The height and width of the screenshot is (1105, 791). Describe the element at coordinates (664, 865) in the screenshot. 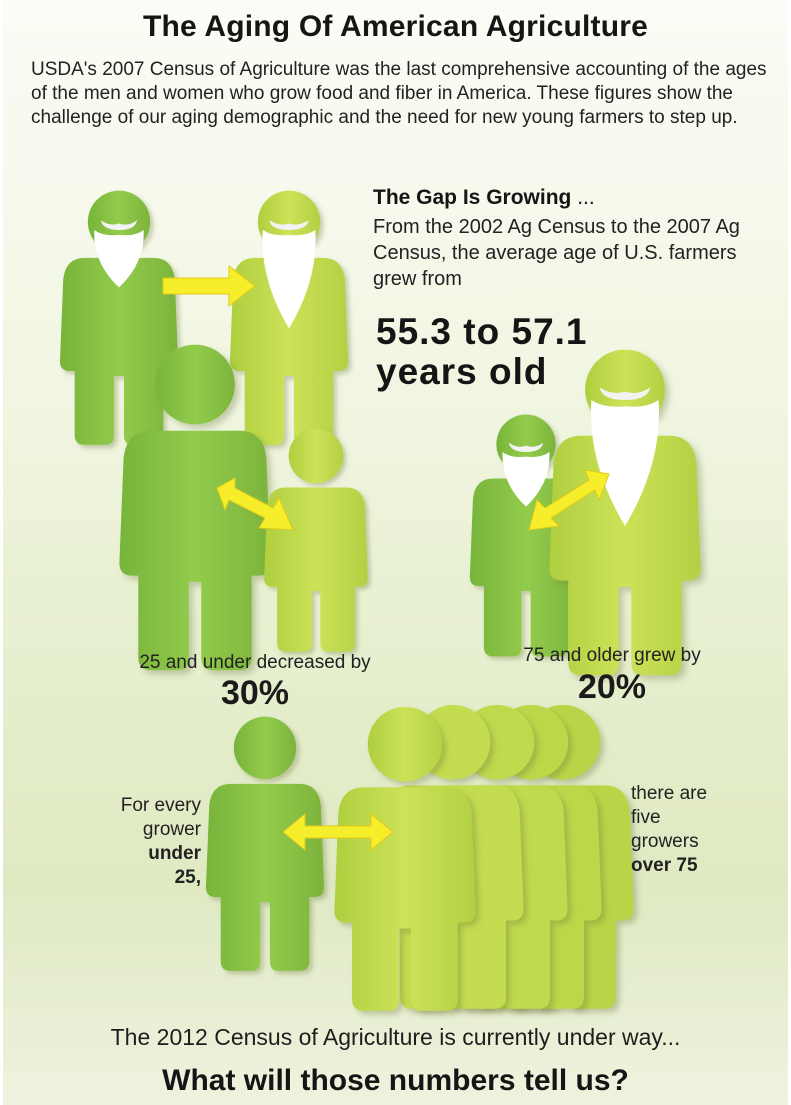

I see `ratio-right-bold: over 75` at that location.